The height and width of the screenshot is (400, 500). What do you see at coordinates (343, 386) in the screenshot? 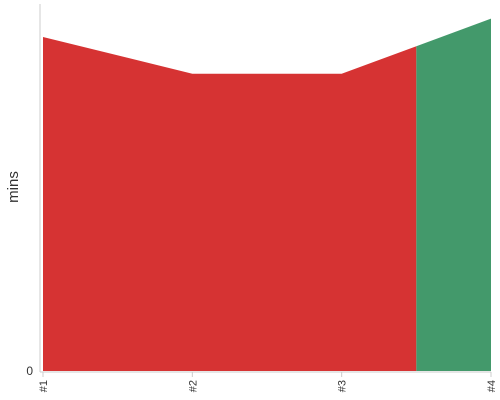
I see `x-tick-label: #3` at bounding box center [343, 386].